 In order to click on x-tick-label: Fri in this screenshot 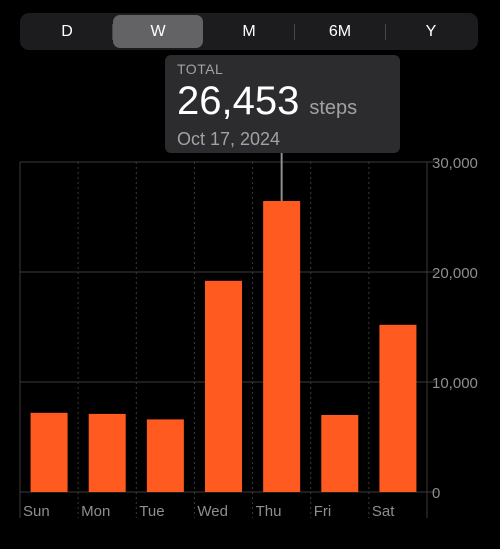, I will do `click(323, 511)`.